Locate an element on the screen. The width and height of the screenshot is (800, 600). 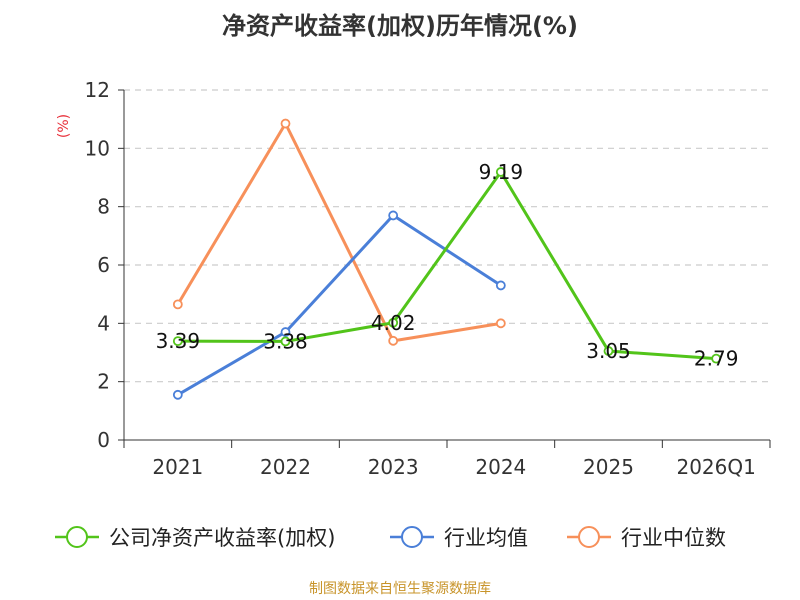
legend-item-2: 行业中位数 is located at coordinates (646, 538).